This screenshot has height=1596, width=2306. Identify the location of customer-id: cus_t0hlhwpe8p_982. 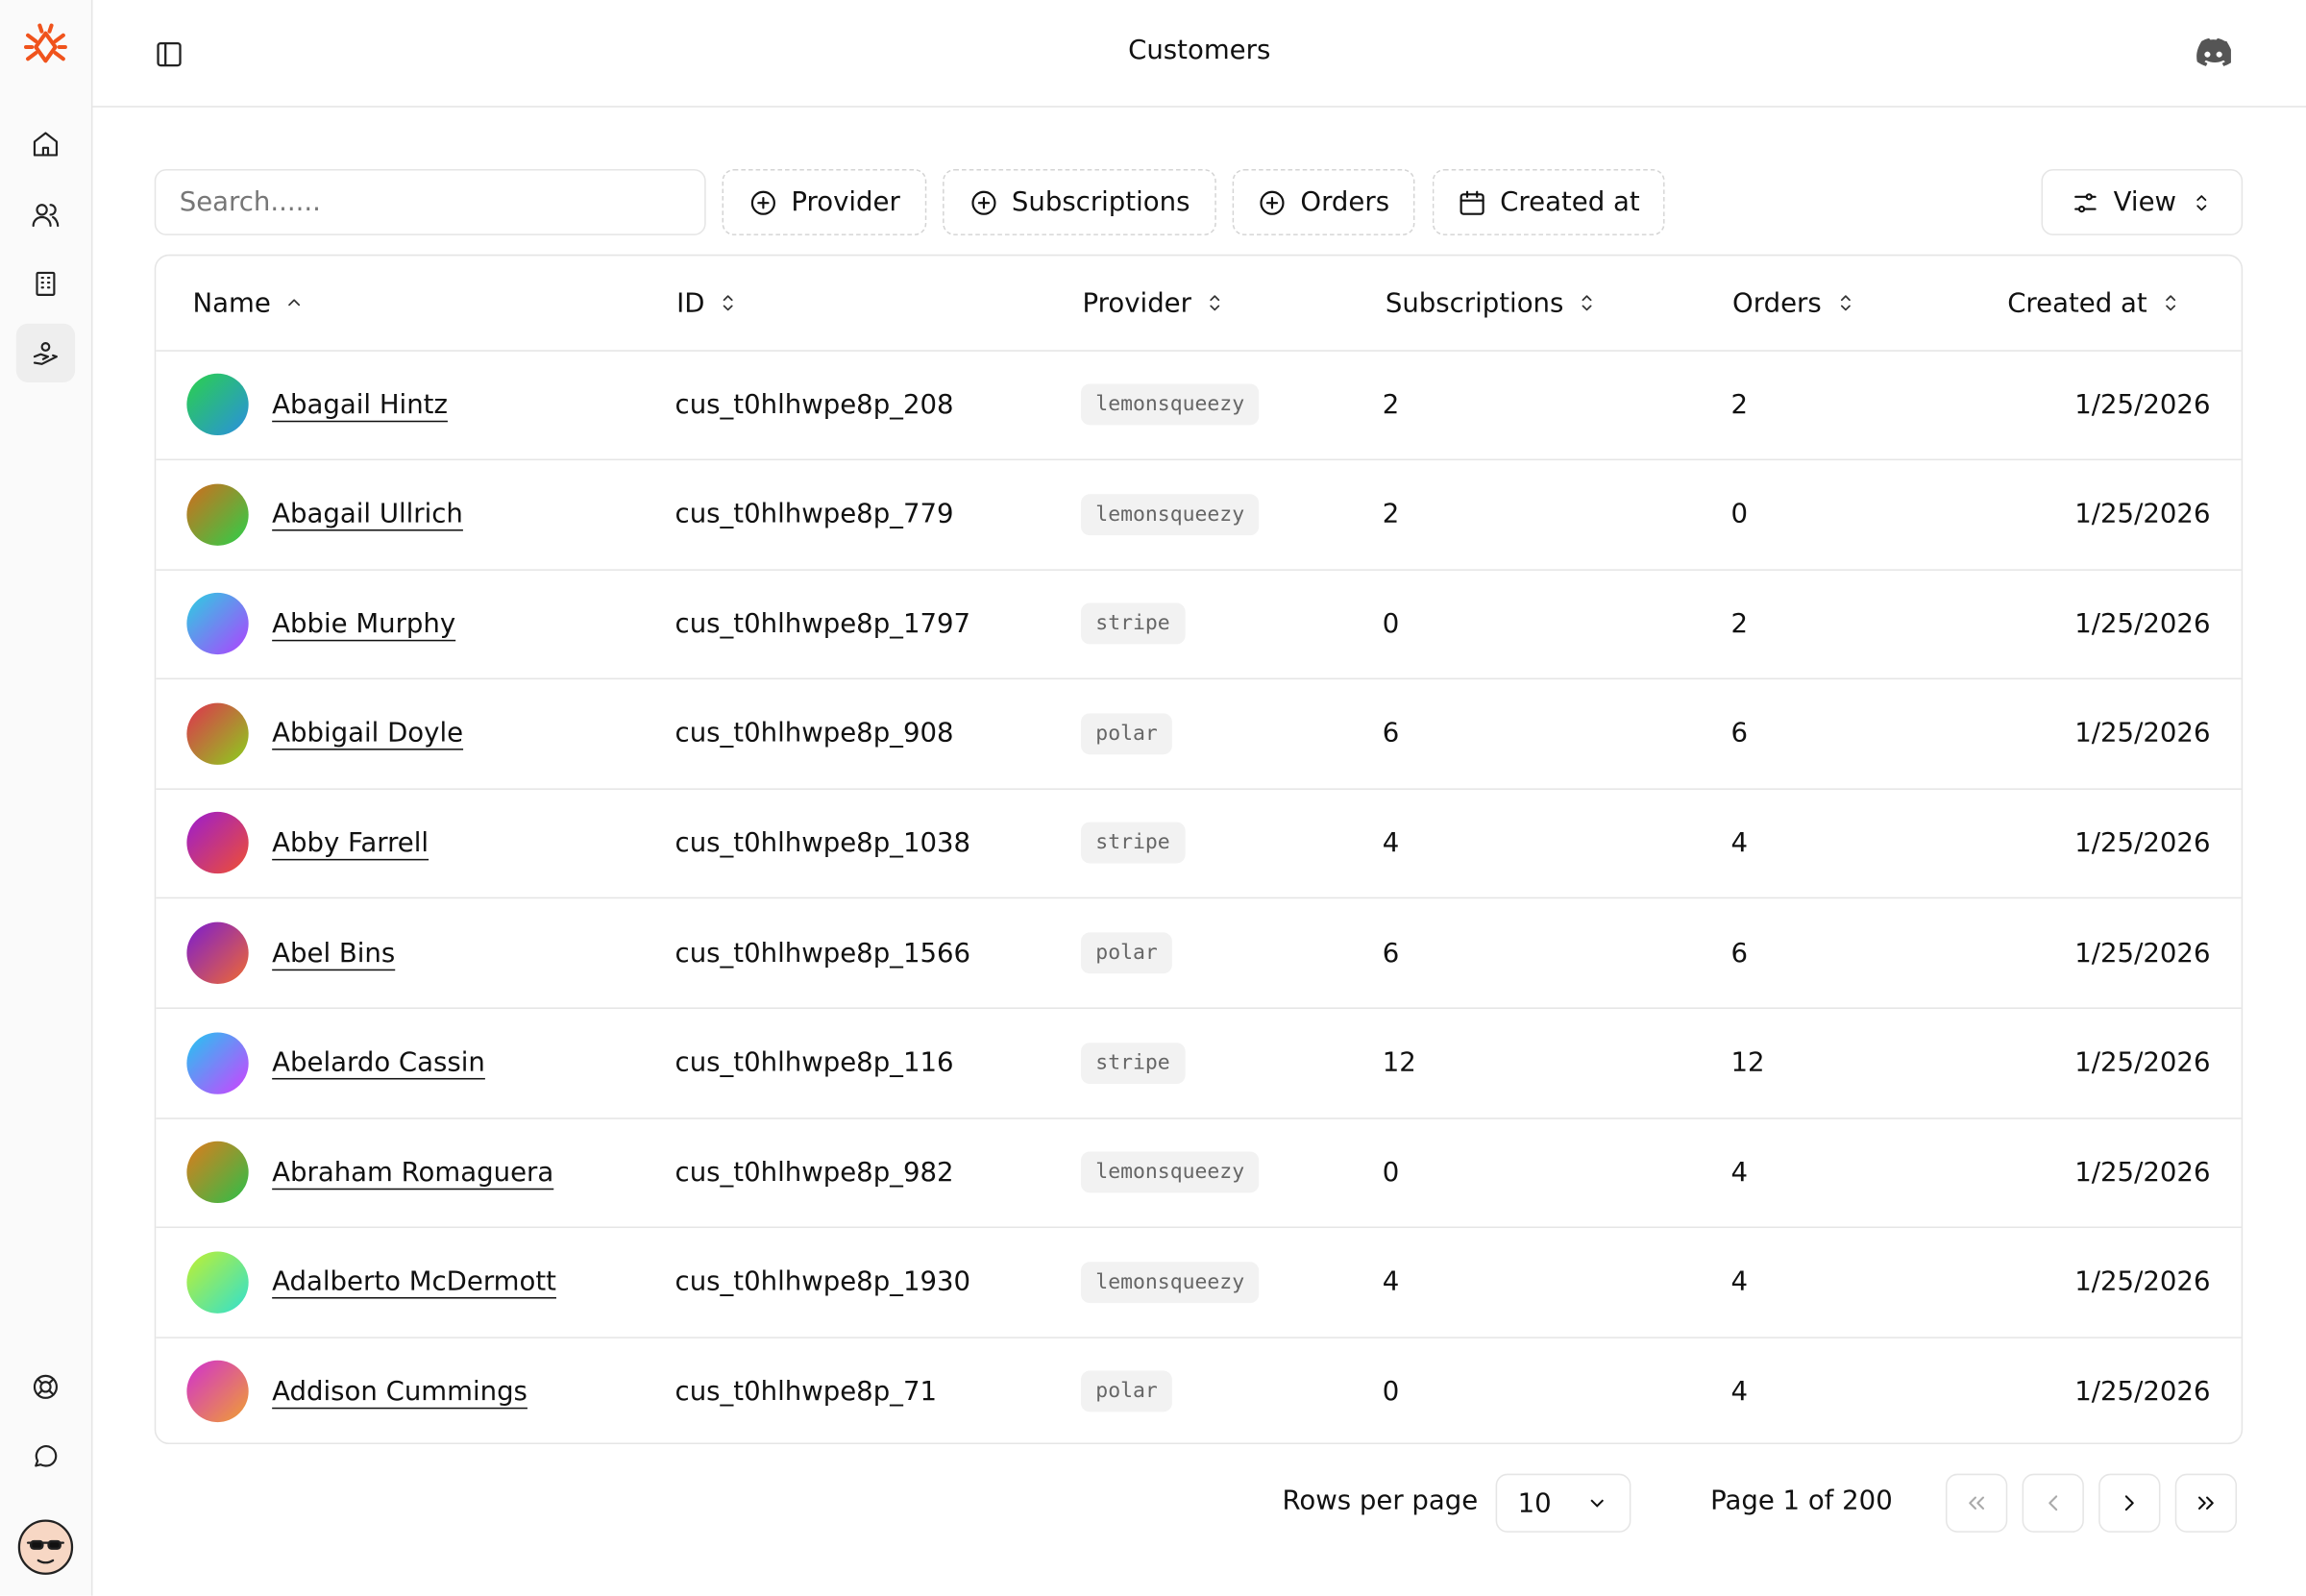
(815, 1173).